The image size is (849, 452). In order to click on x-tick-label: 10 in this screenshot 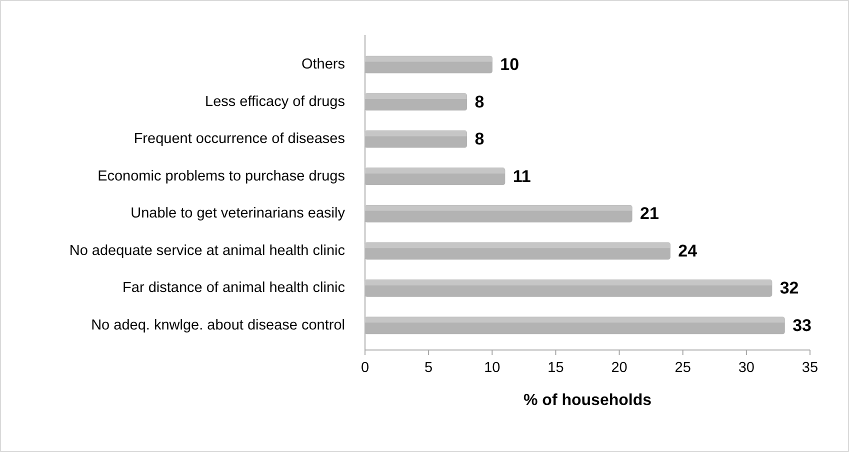, I will do `click(492, 368)`.